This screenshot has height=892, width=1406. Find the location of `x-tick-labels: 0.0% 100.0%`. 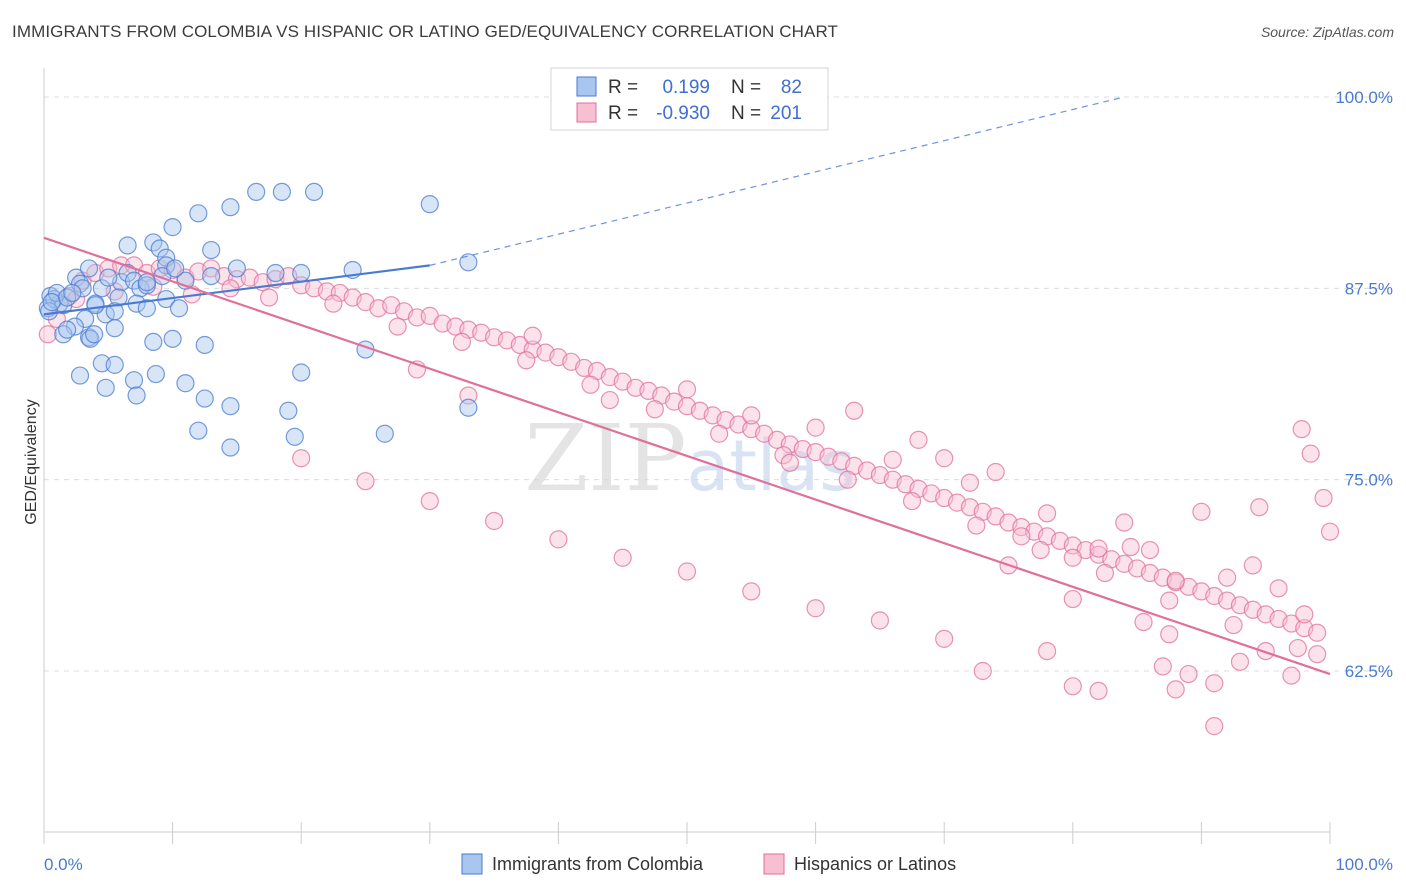

x-tick-labels: 0.0% 100.0% is located at coordinates (718, 864).